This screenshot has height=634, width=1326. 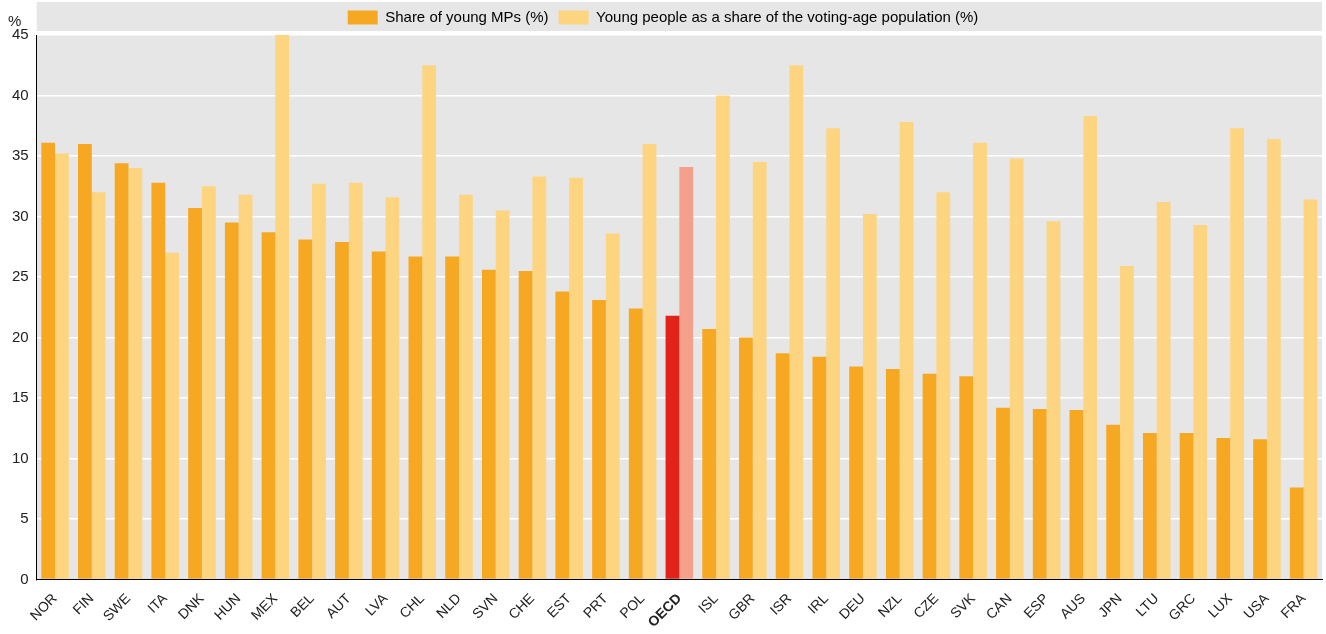 I want to click on x-tick-label: CHL, so click(x=412, y=605).